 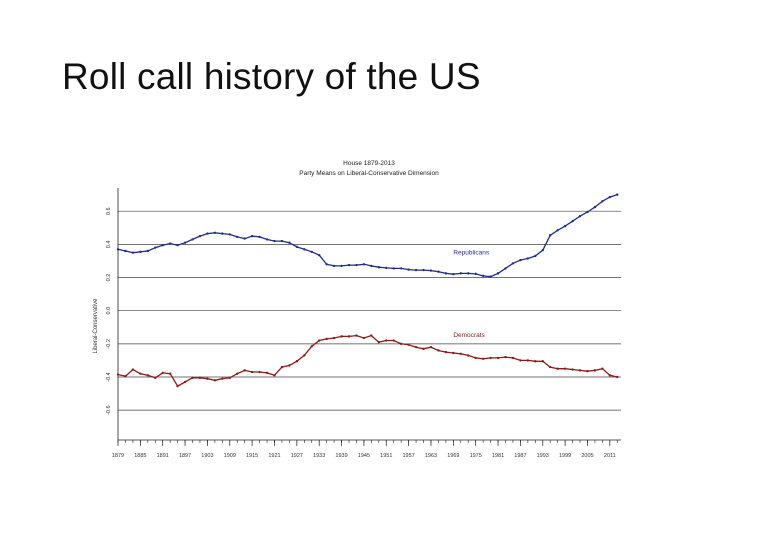 I want to click on slide-title: Roll call history of the US, so click(x=271, y=76).